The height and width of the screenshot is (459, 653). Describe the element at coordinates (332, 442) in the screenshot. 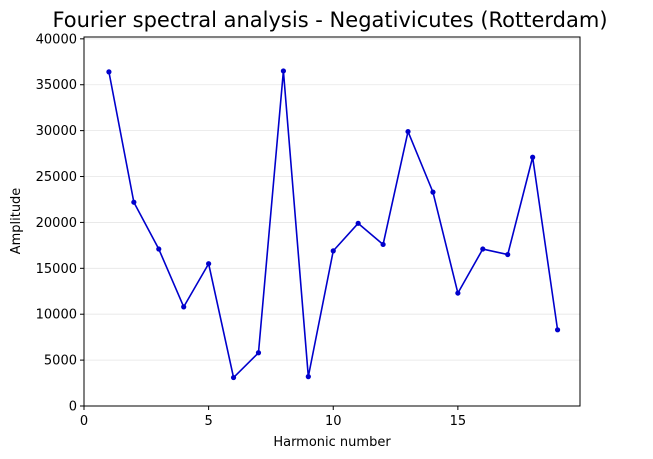

I see `x-axis-label: Harmonic number` at that location.